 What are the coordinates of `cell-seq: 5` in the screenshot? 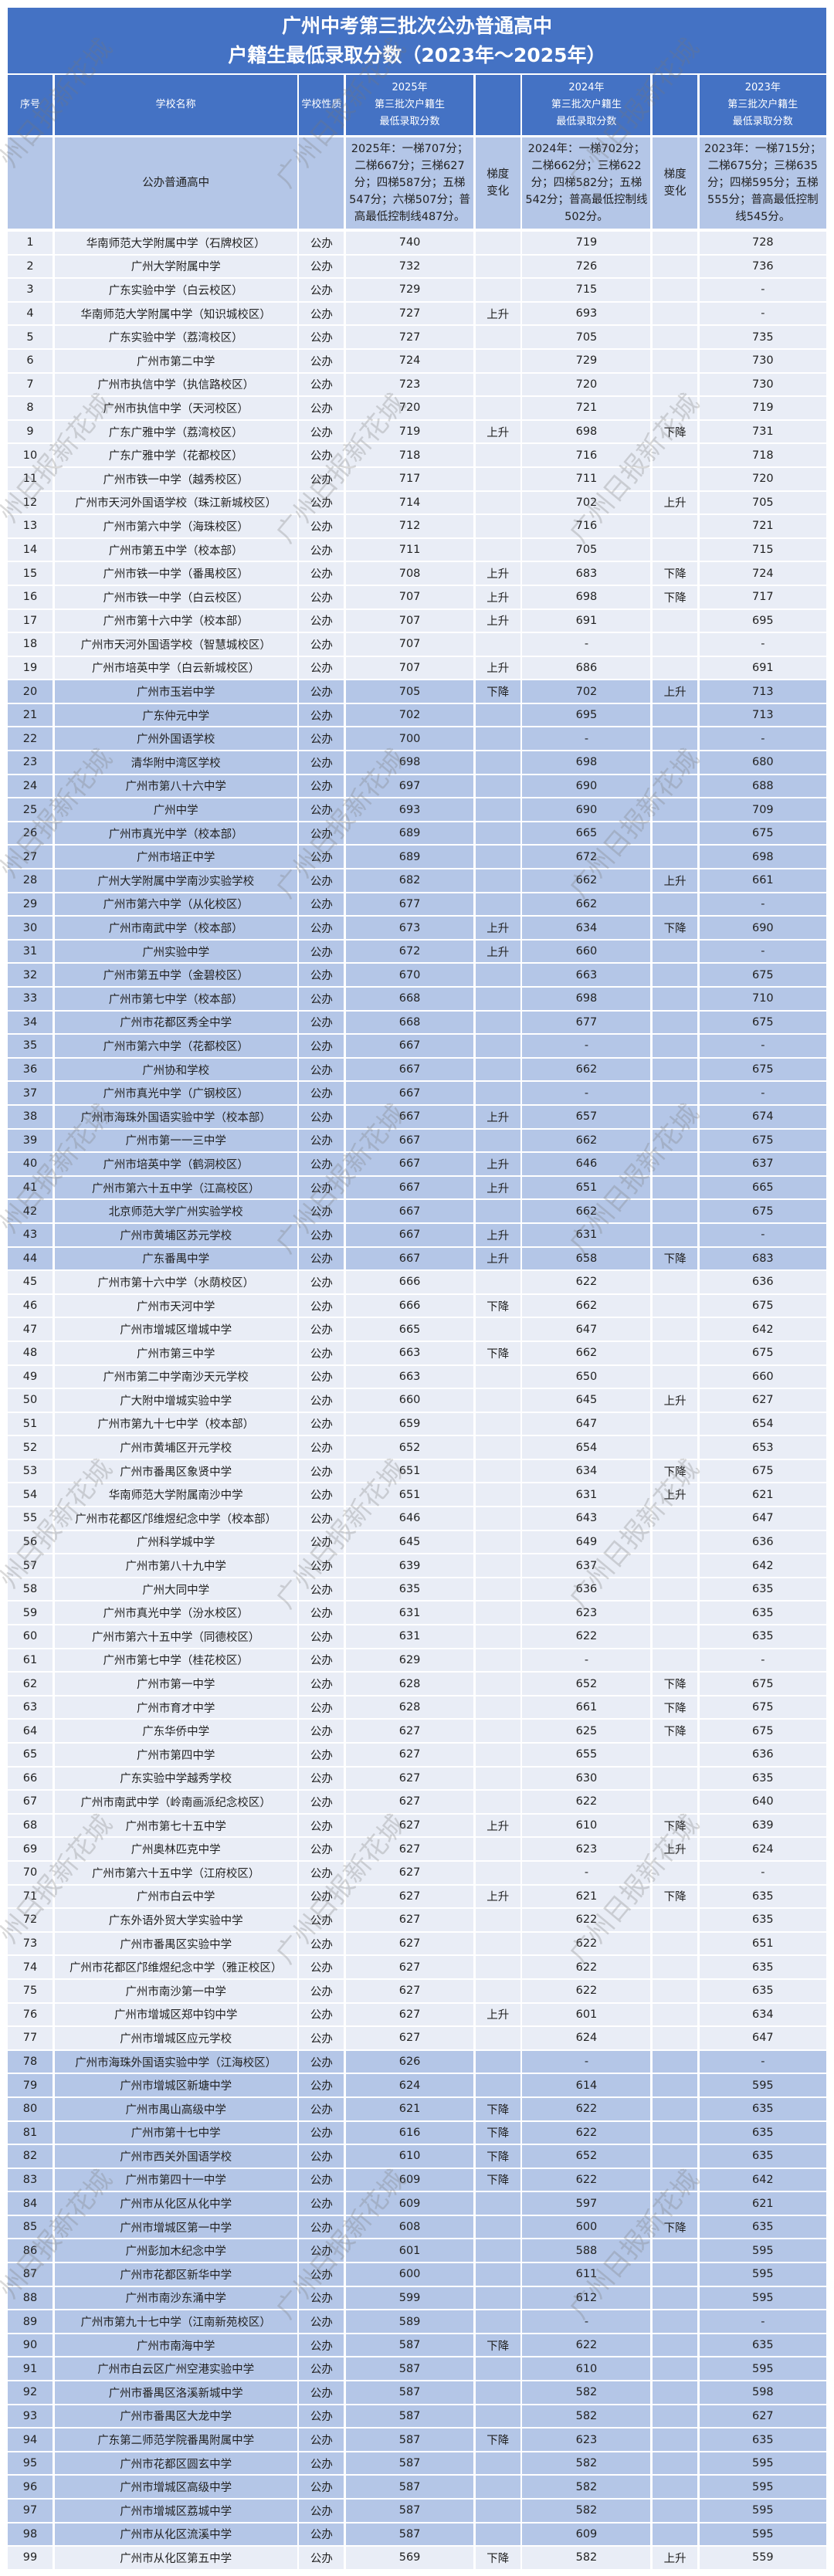 It's located at (30, 337).